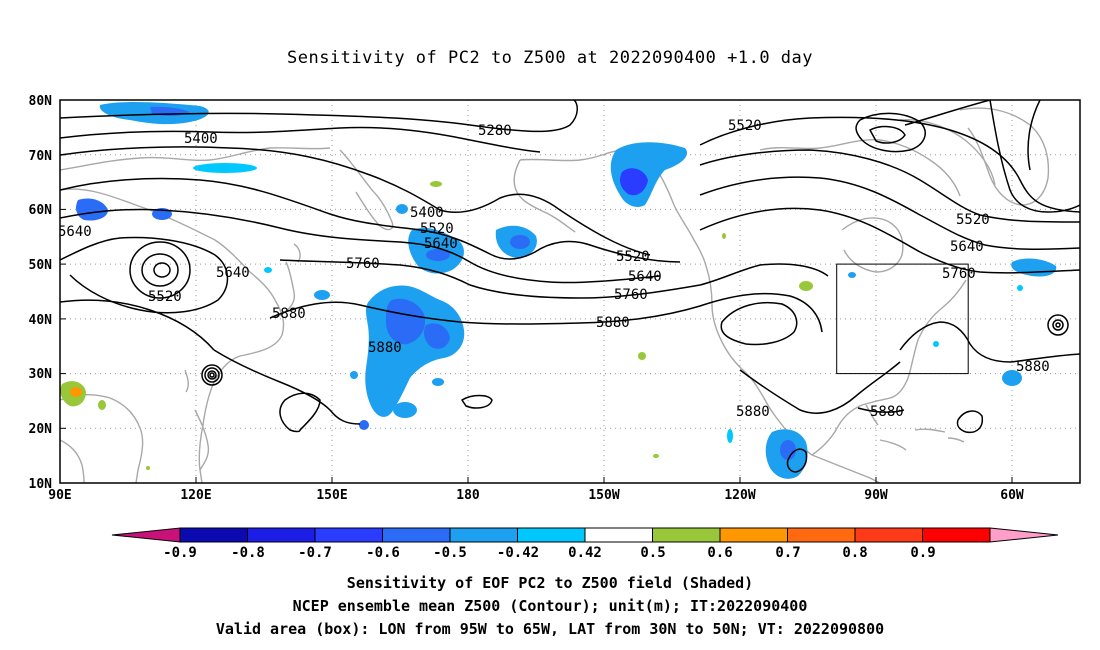  I want to click on colorbar-tick: -0.42, so click(518, 553).